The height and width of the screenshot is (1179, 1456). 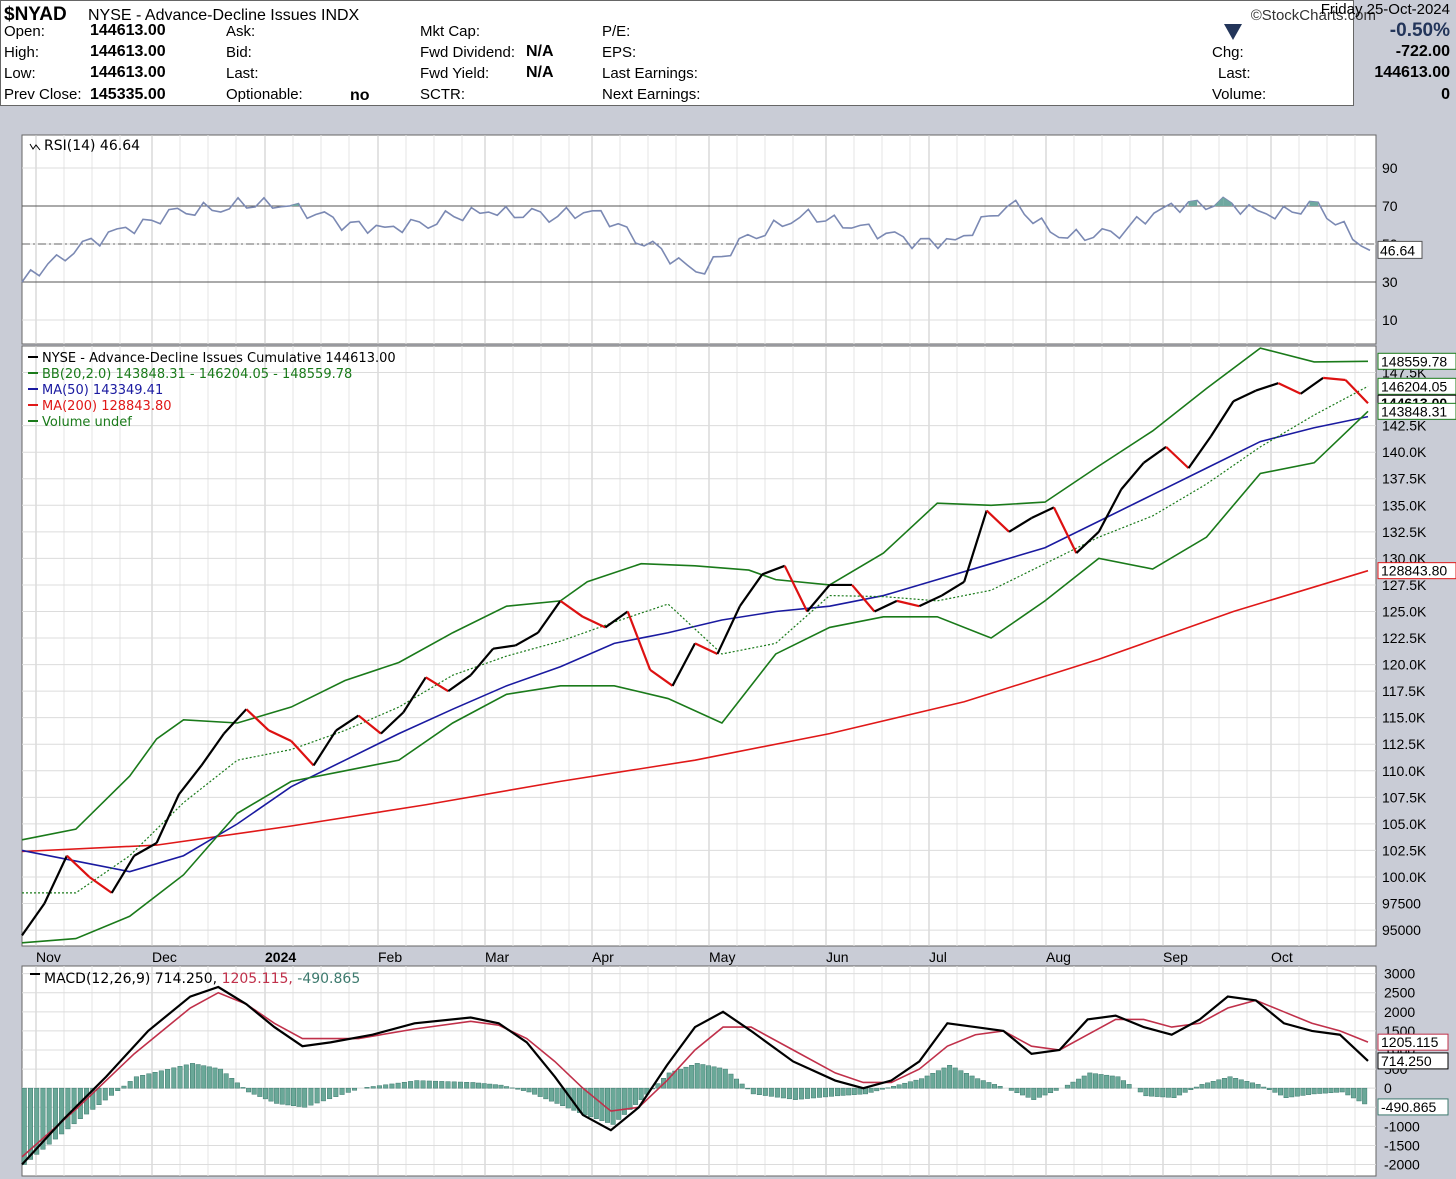 What do you see at coordinates (48, 957) in the screenshot?
I see `x-tick-label: Nov` at bounding box center [48, 957].